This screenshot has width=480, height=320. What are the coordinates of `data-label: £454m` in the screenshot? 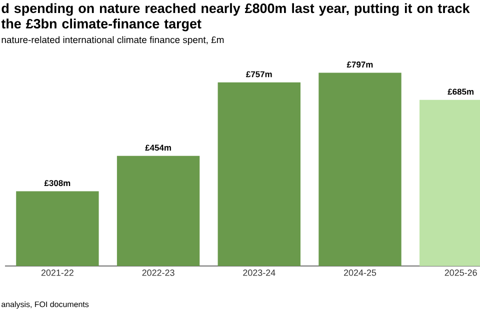 It's located at (158, 147).